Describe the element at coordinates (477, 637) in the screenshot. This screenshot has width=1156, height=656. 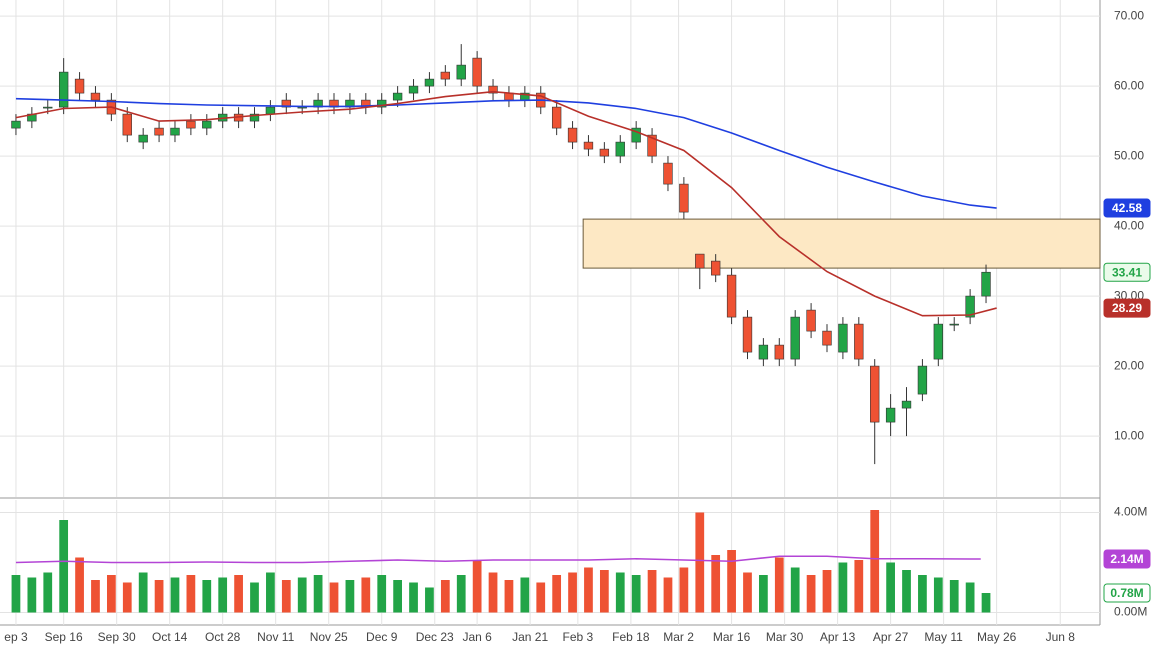
I see `x-tick-label: Jan 6` at that location.